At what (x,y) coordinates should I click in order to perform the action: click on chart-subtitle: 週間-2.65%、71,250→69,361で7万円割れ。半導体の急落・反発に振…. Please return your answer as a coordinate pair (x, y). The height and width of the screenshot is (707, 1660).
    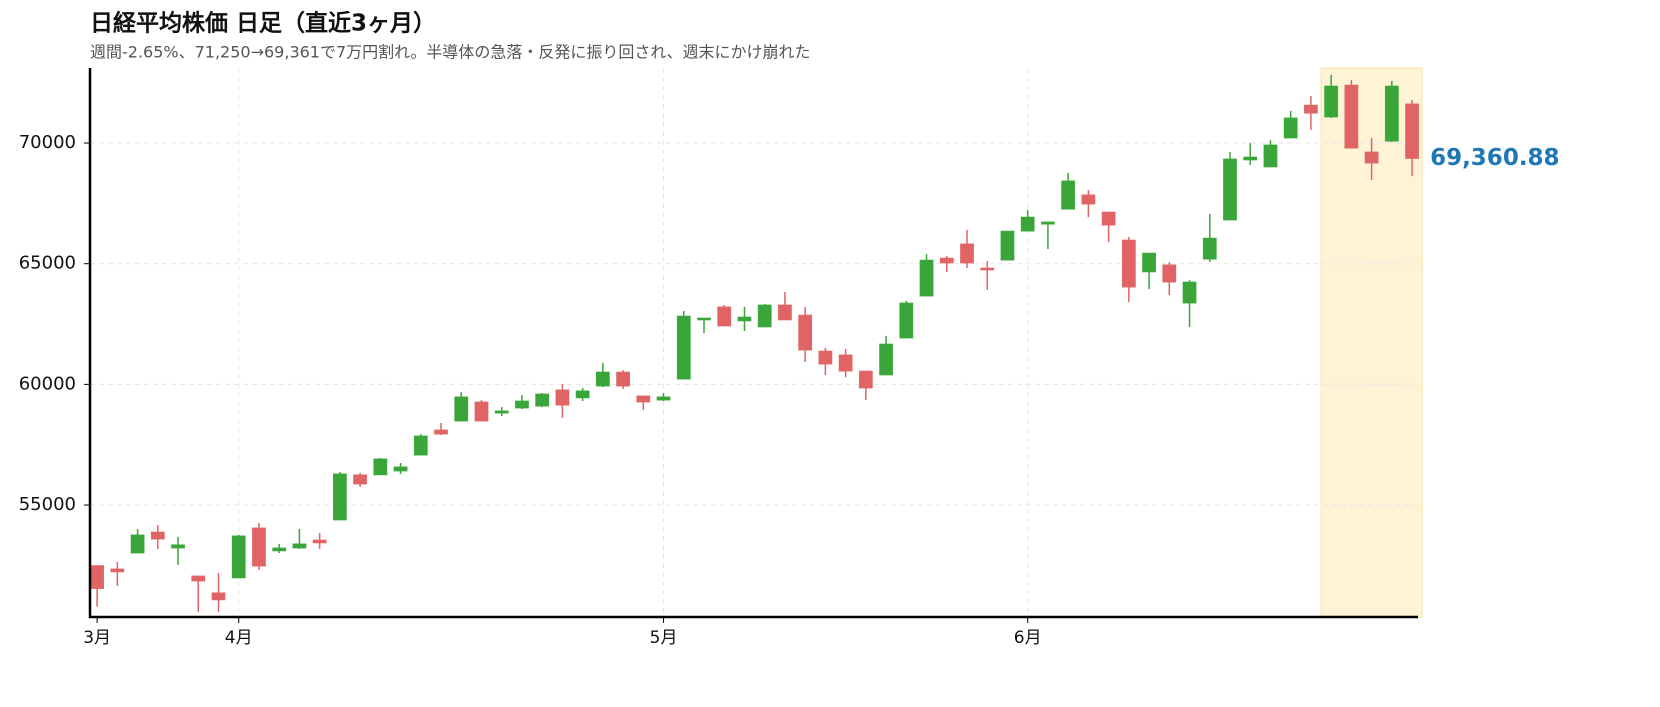
    Looking at the image, I should click on (450, 52).